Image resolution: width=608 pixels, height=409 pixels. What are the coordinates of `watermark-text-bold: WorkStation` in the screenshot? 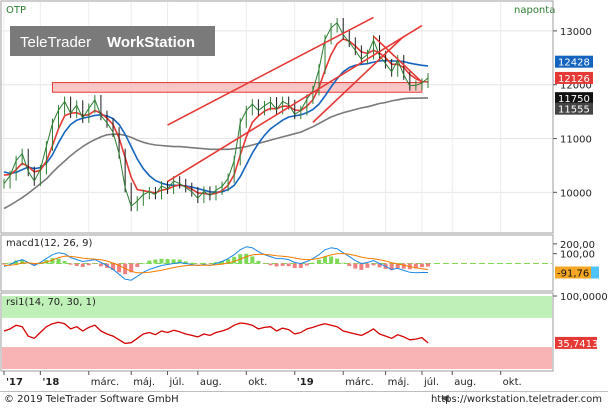 It's located at (151, 42).